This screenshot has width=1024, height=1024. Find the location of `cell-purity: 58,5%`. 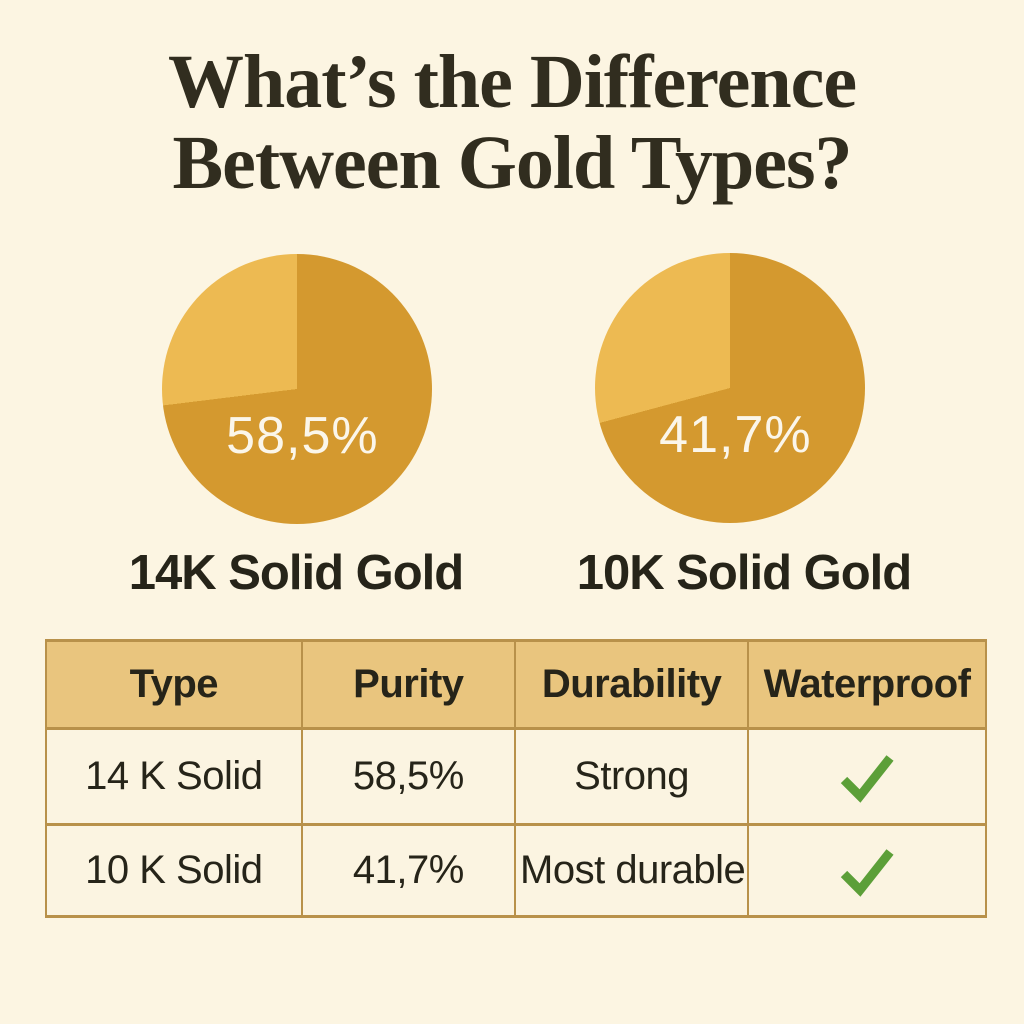

cell-purity: 58,5% is located at coordinates (408, 776).